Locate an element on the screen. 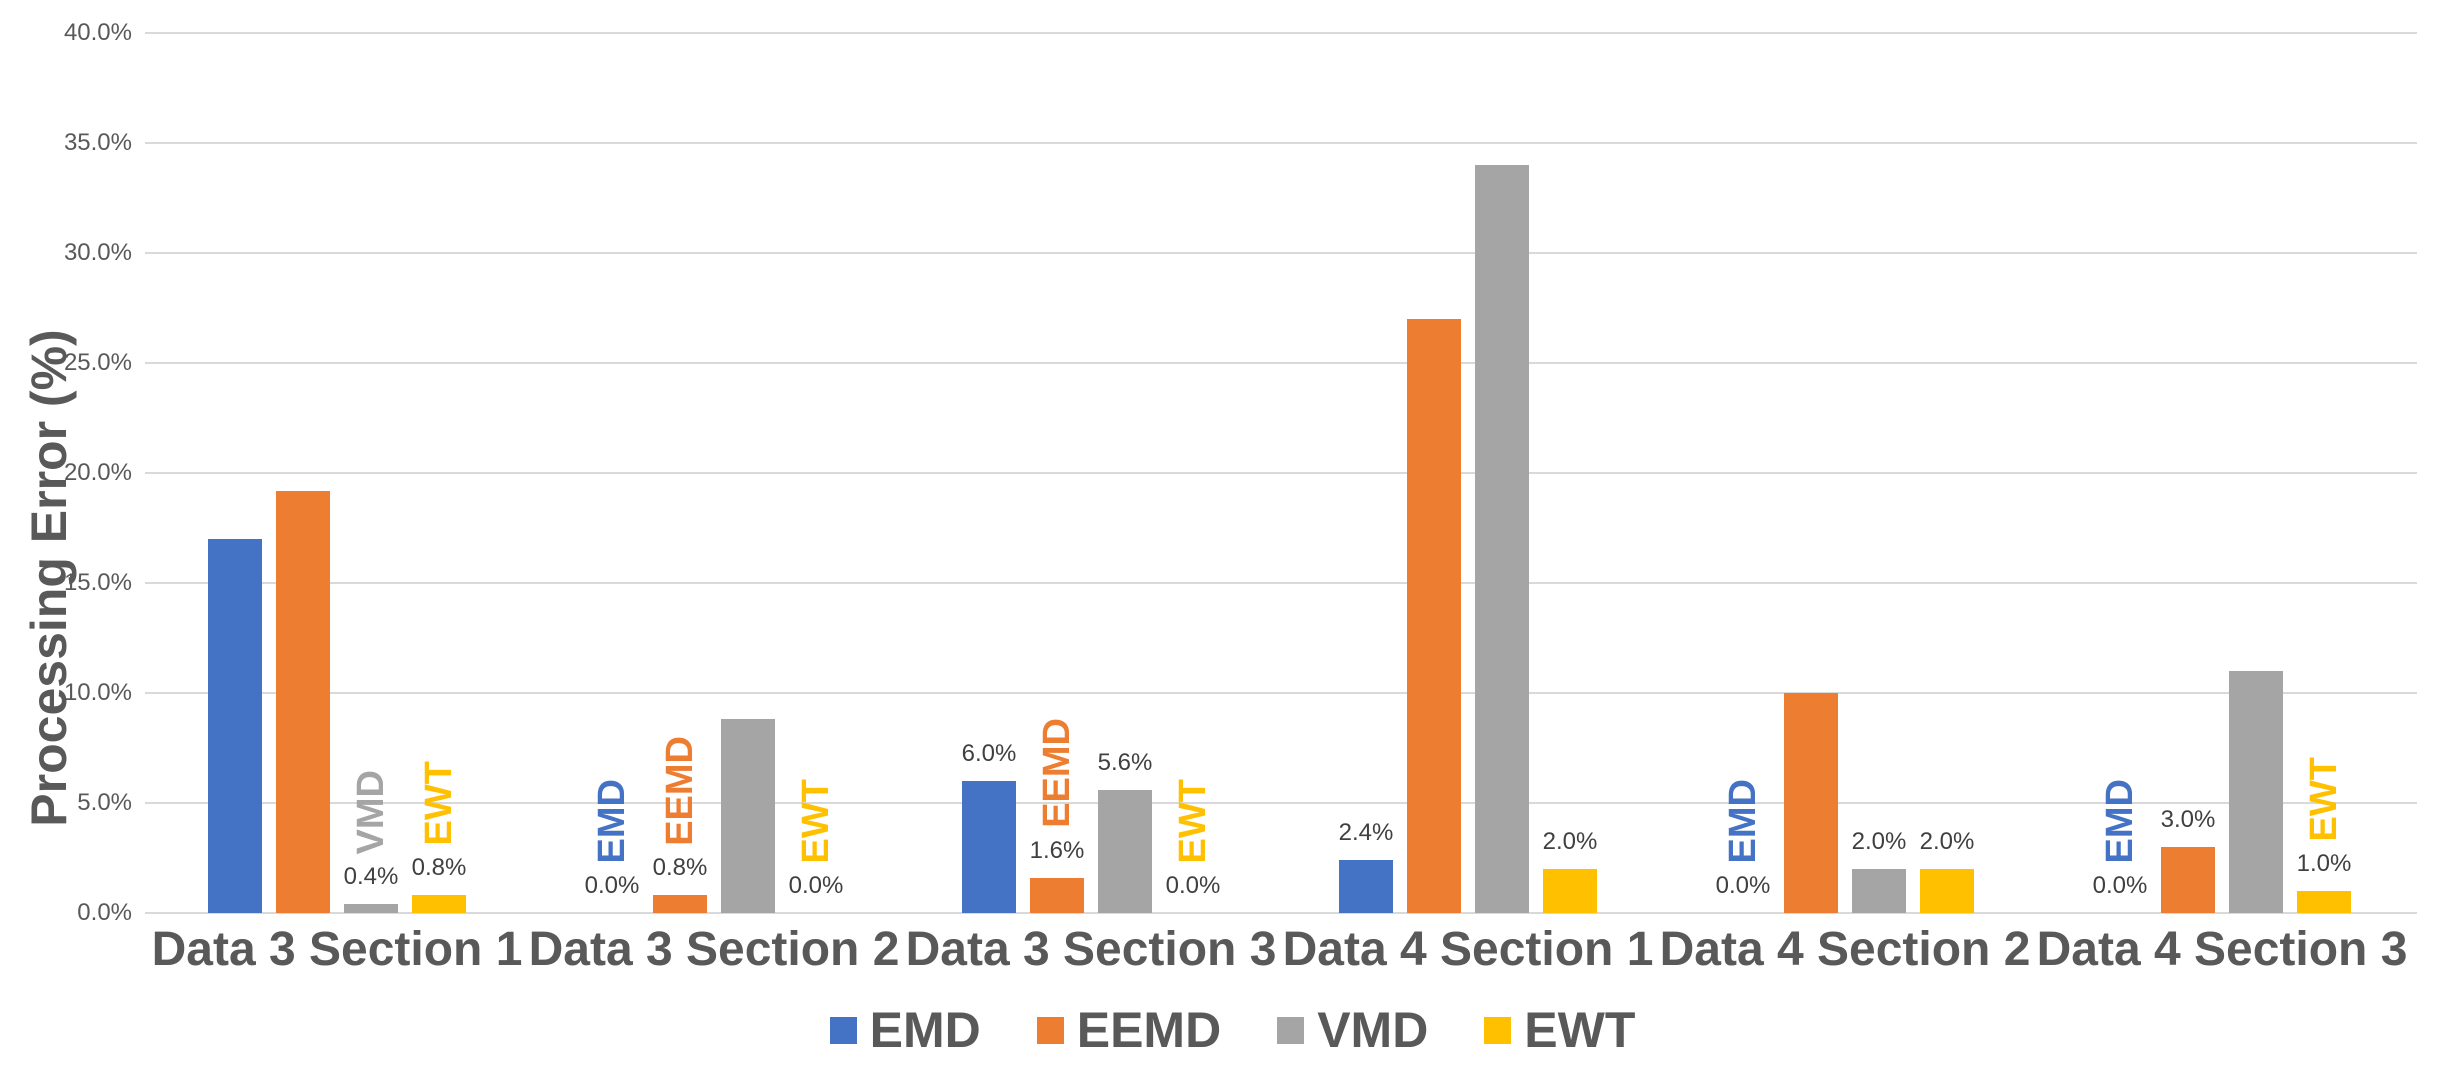 The width and height of the screenshot is (2444, 1080). legend-label: EWT is located at coordinates (1580, 1030).